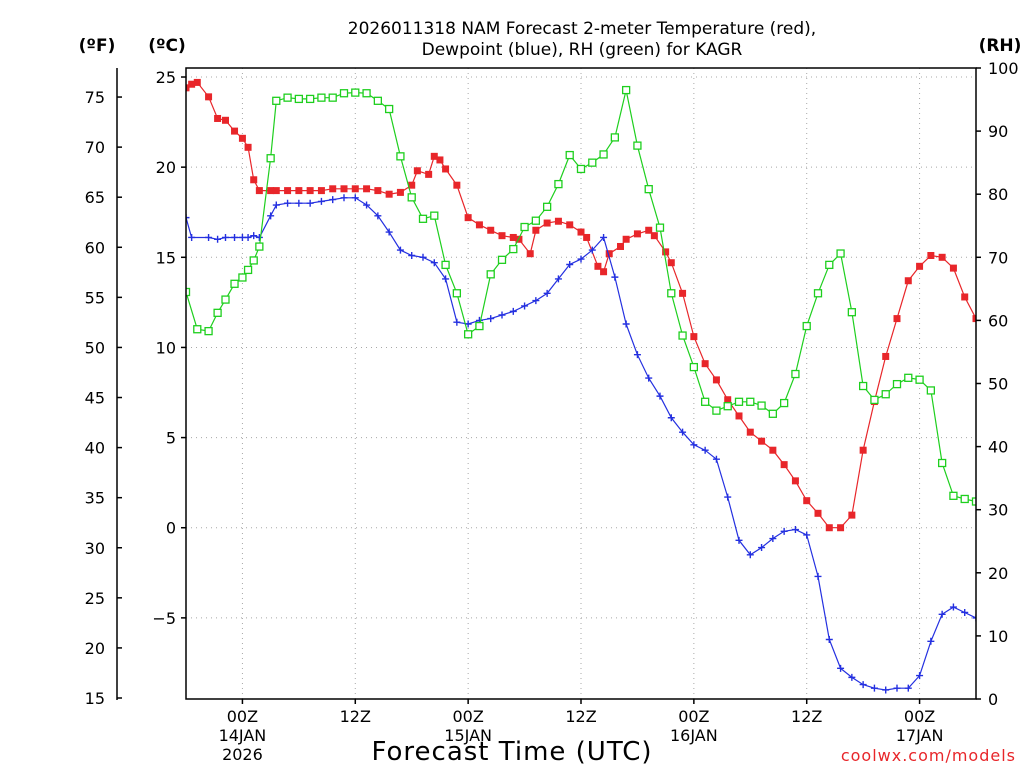 Image resolution: width=1024 pixels, height=768 pixels. Describe the element at coordinates (243, 735) in the screenshot. I see `time-tick-date: 14JAN` at that location.